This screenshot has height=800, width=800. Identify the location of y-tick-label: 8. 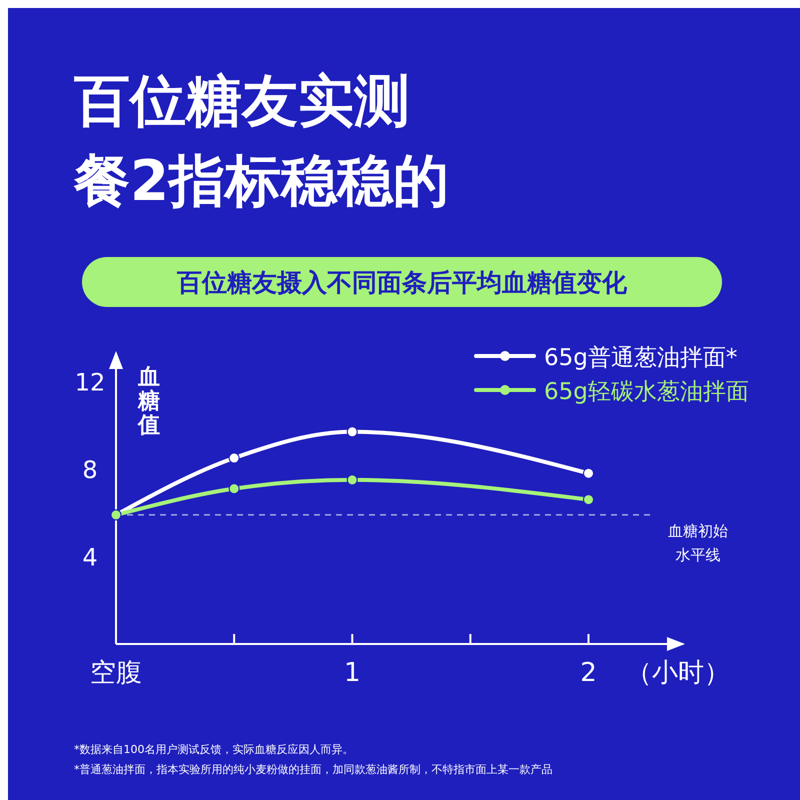
(90, 470).